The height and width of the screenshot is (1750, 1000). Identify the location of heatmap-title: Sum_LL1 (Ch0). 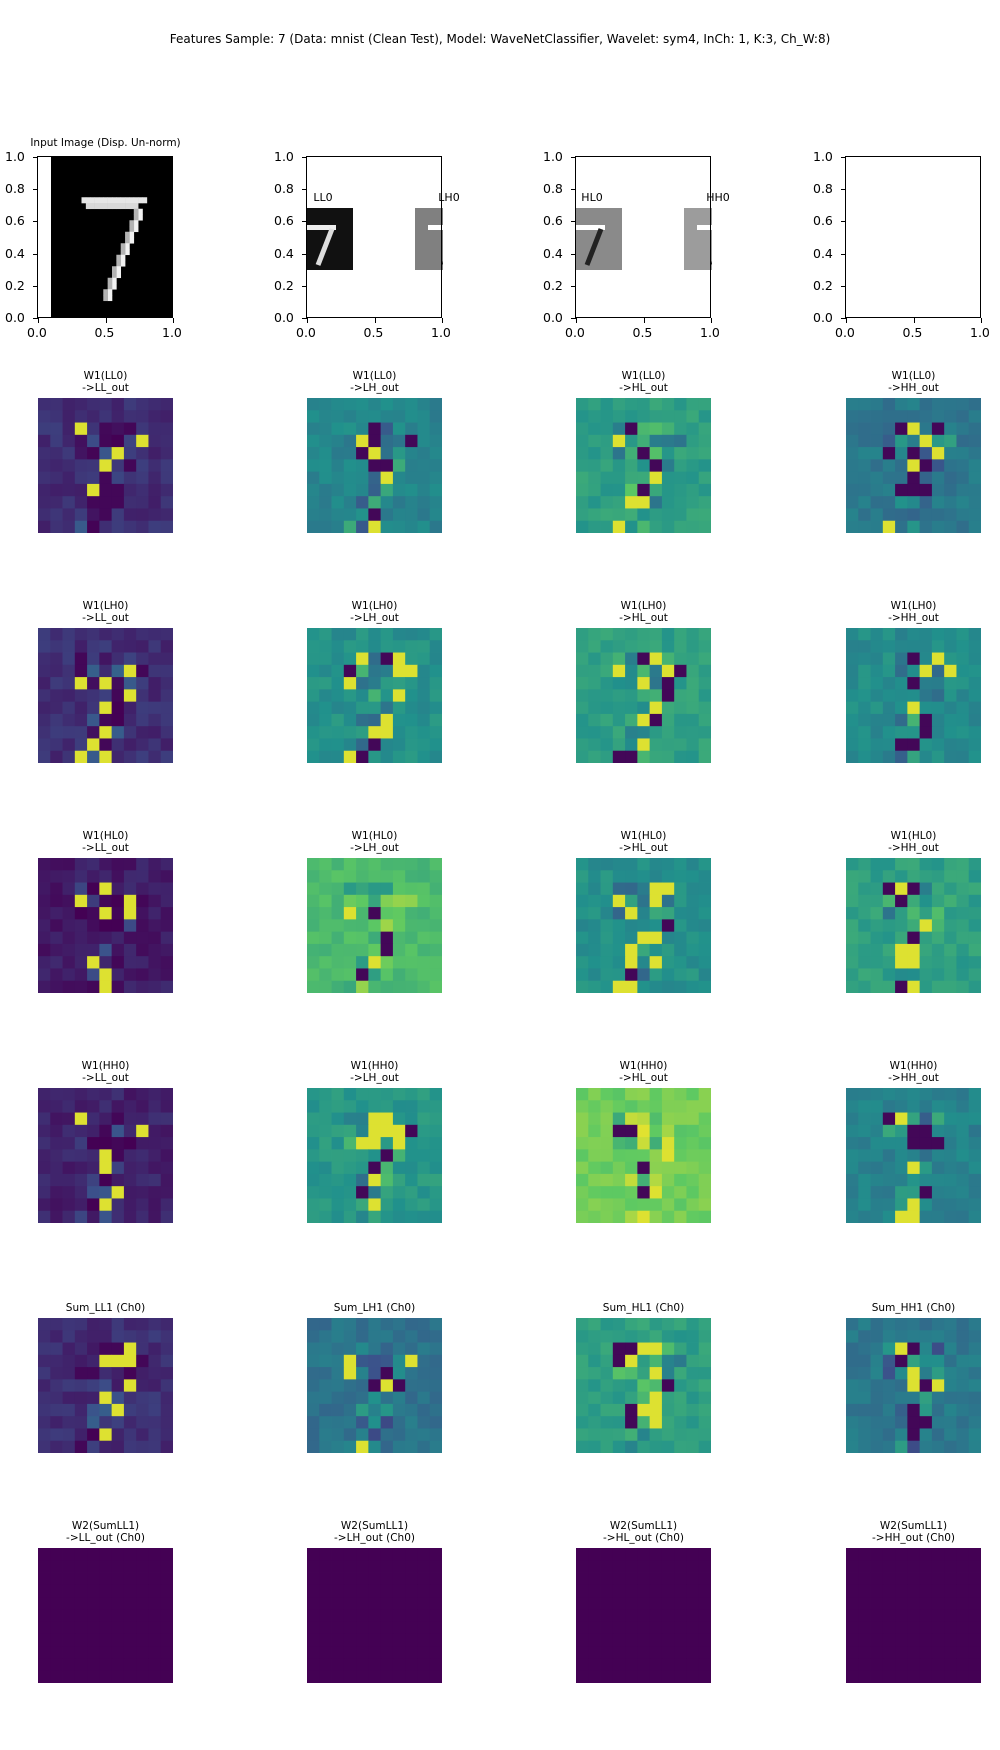
(105, 1308).